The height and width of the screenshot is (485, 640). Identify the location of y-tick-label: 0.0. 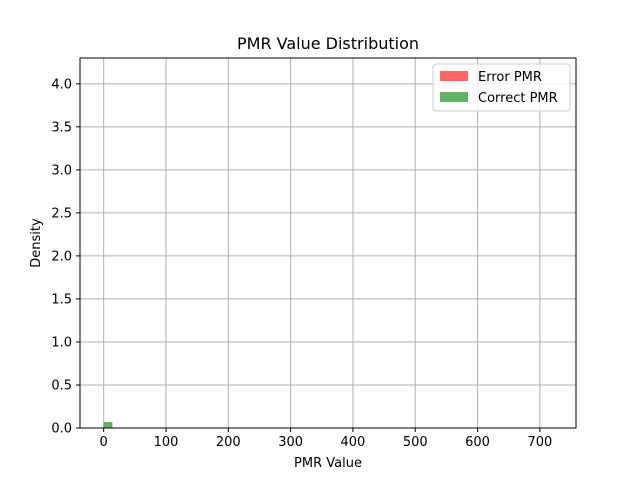
(61, 429).